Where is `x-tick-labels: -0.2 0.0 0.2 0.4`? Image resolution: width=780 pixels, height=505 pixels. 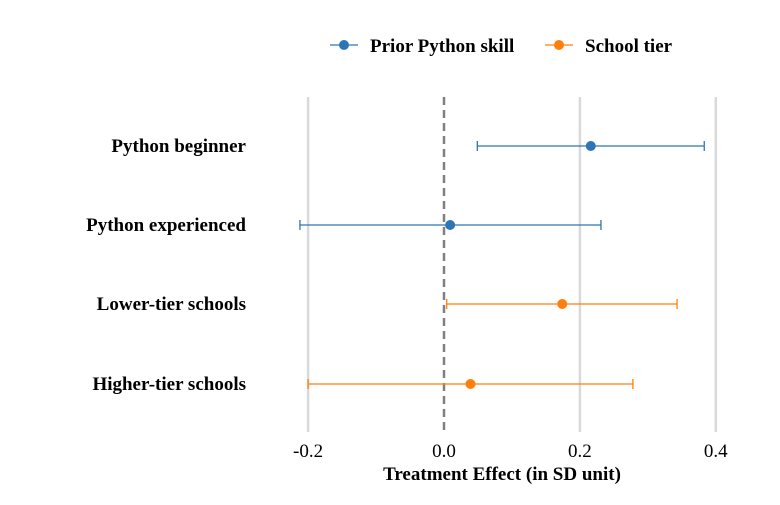 x-tick-labels: -0.2 0.0 0.2 0.4 is located at coordinates (510, 451).